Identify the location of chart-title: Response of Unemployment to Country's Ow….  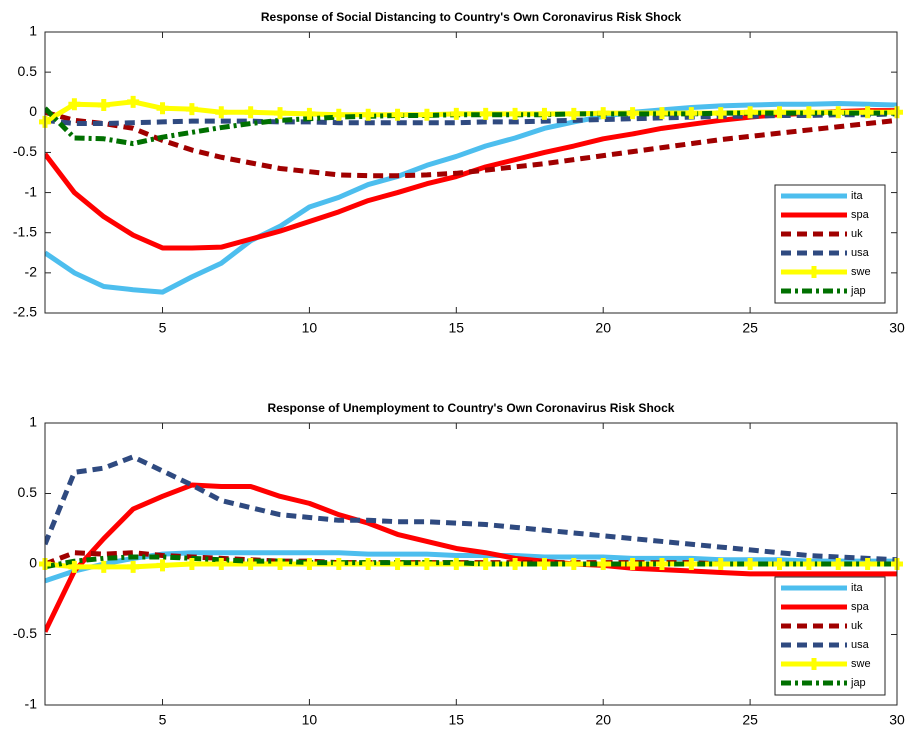
(471, 408).